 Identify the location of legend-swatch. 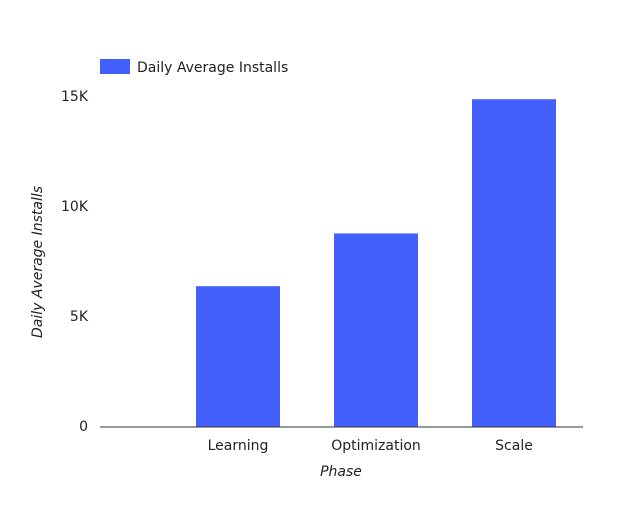
(115, 66).